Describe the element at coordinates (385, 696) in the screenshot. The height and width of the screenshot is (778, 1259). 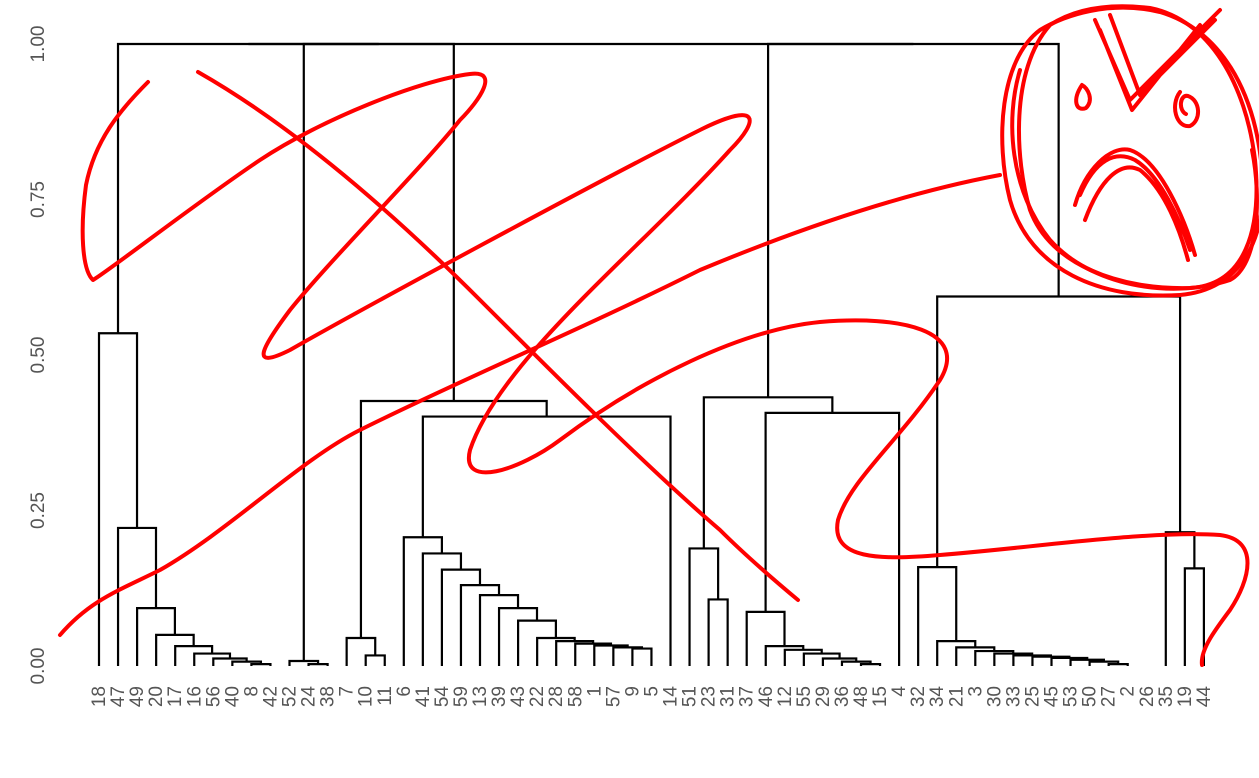
I see `leaf-label: 11` at that location.